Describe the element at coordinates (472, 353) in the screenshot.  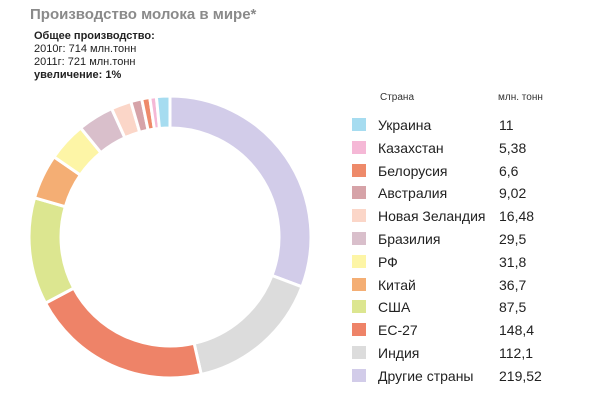
I see `legend-item: Индия 112,1` at that location.